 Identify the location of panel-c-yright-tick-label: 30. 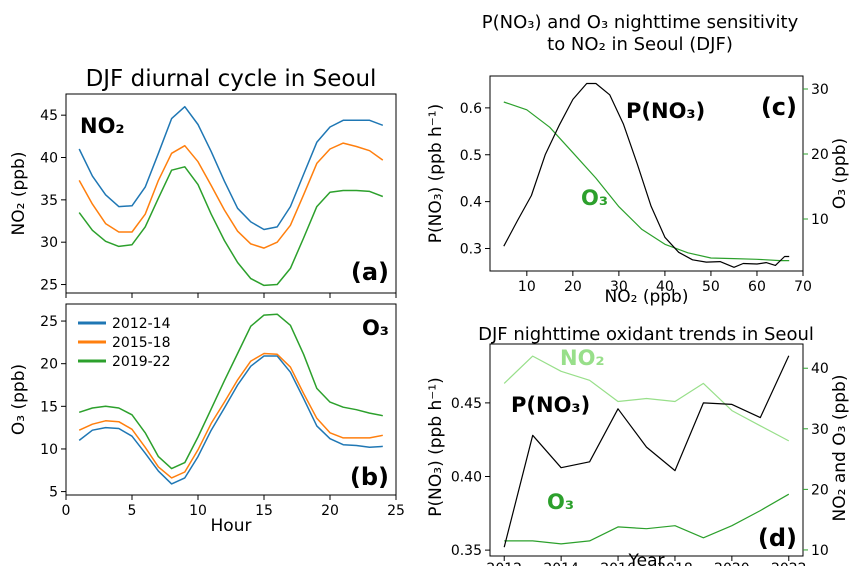
(820, 90).